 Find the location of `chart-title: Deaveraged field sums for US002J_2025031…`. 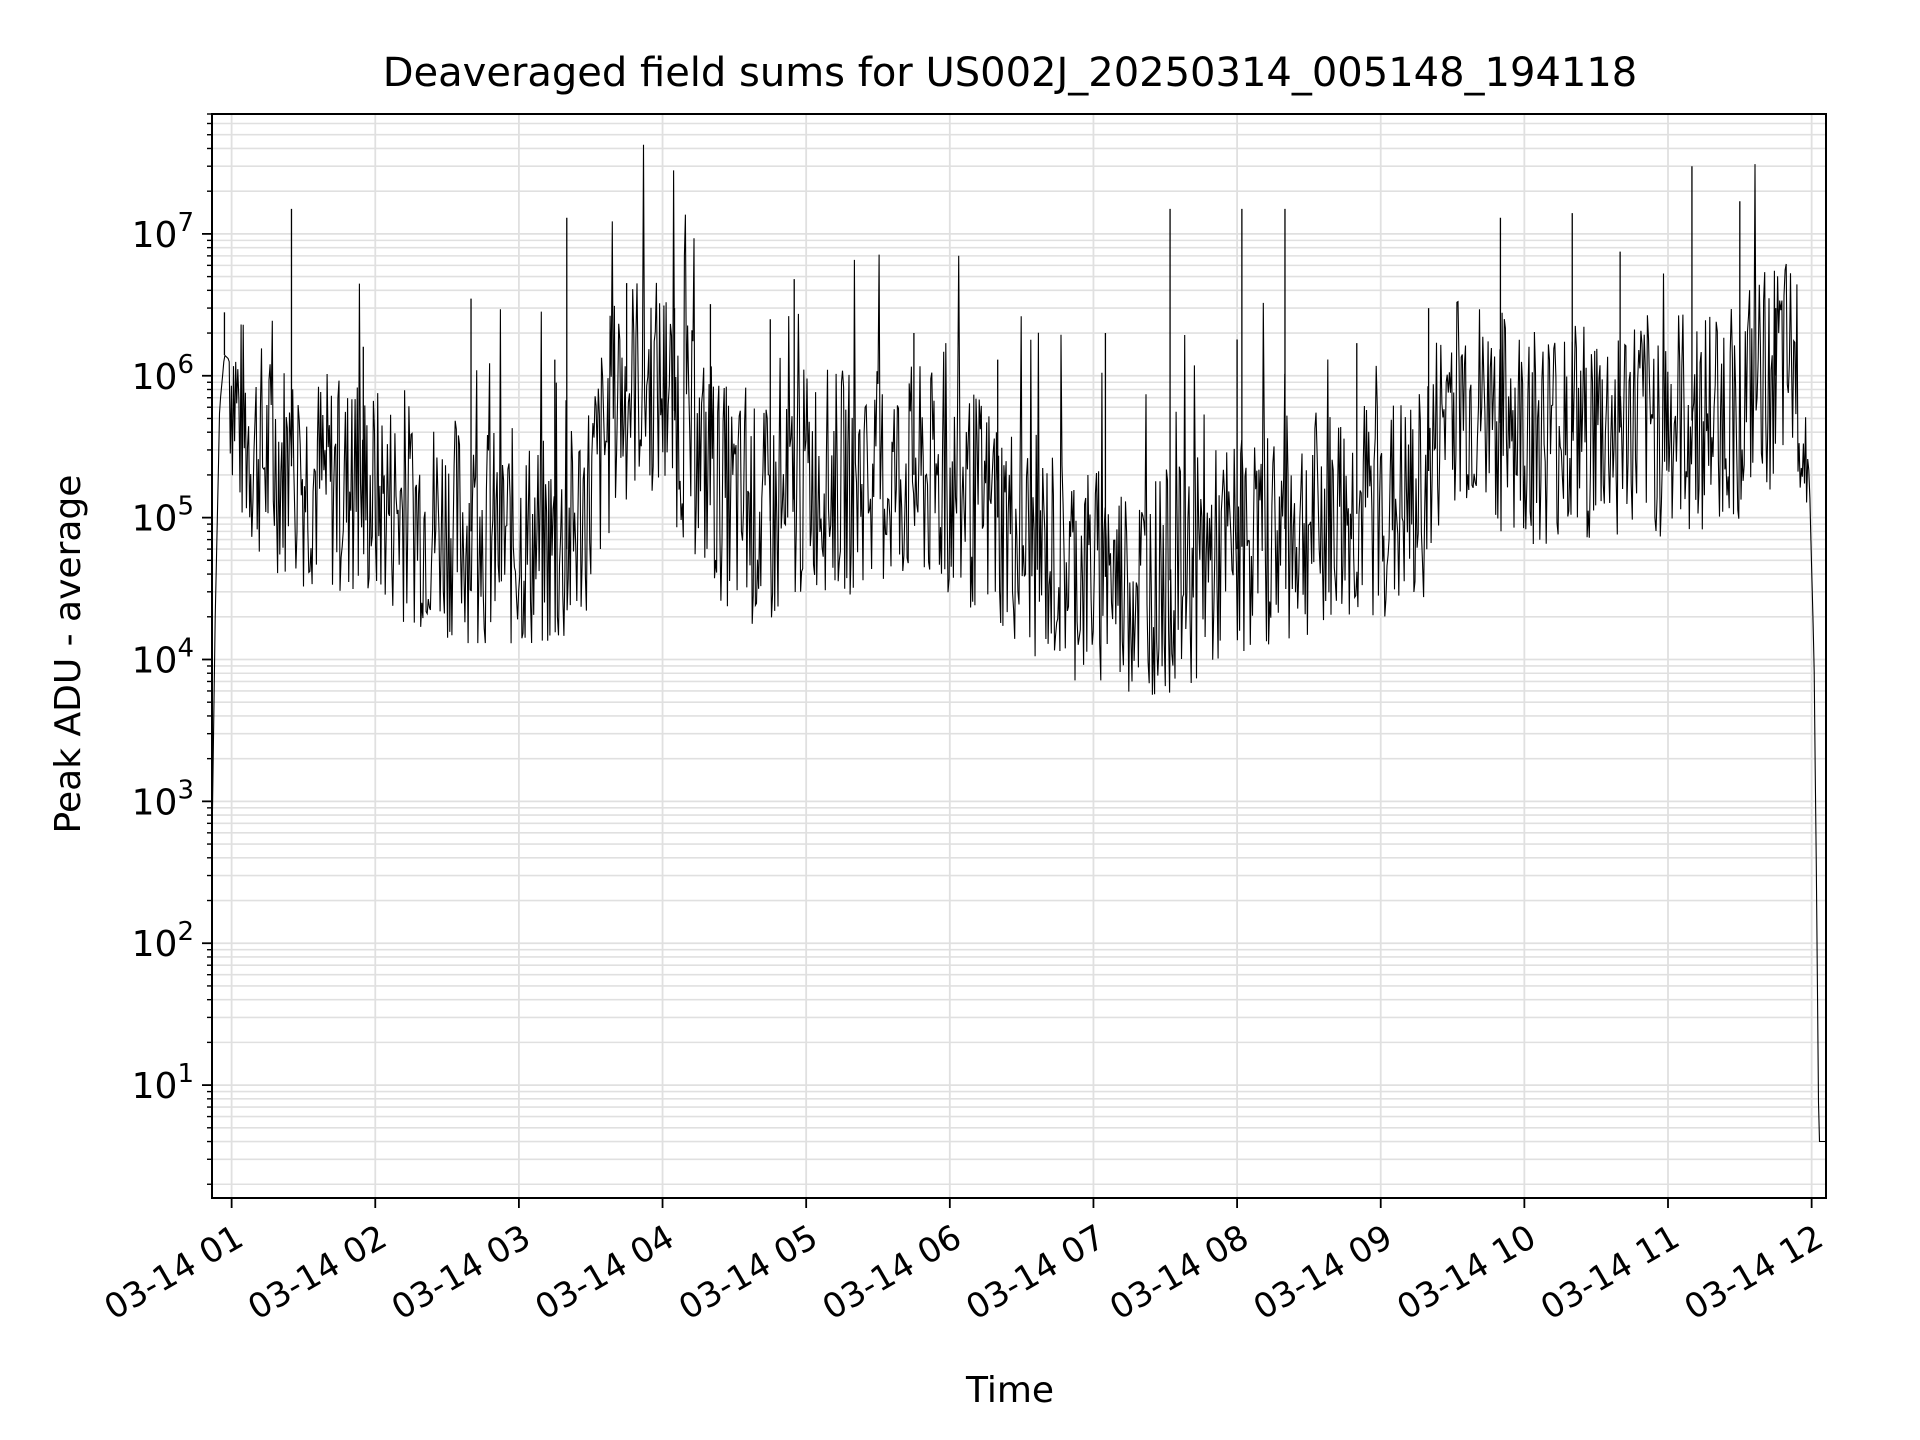

chart-title: Deaveraged field sums for US002J_2025031… is located at coordinates (1010, 73).